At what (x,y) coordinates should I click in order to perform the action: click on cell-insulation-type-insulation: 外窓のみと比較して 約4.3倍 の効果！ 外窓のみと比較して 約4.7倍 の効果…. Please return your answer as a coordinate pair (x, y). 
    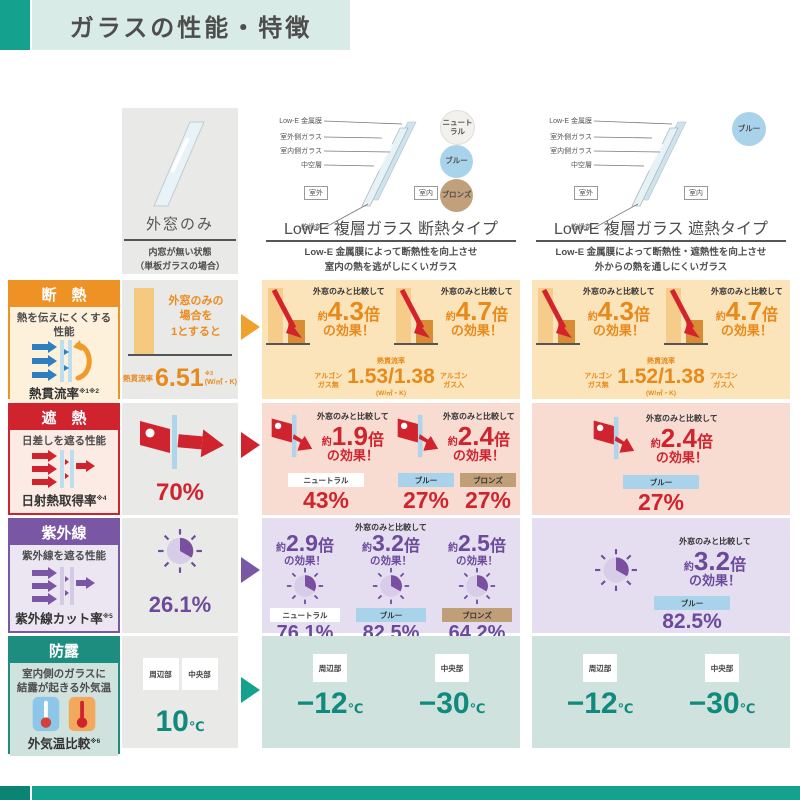
    Looking at the image, I should click on (391, 339).